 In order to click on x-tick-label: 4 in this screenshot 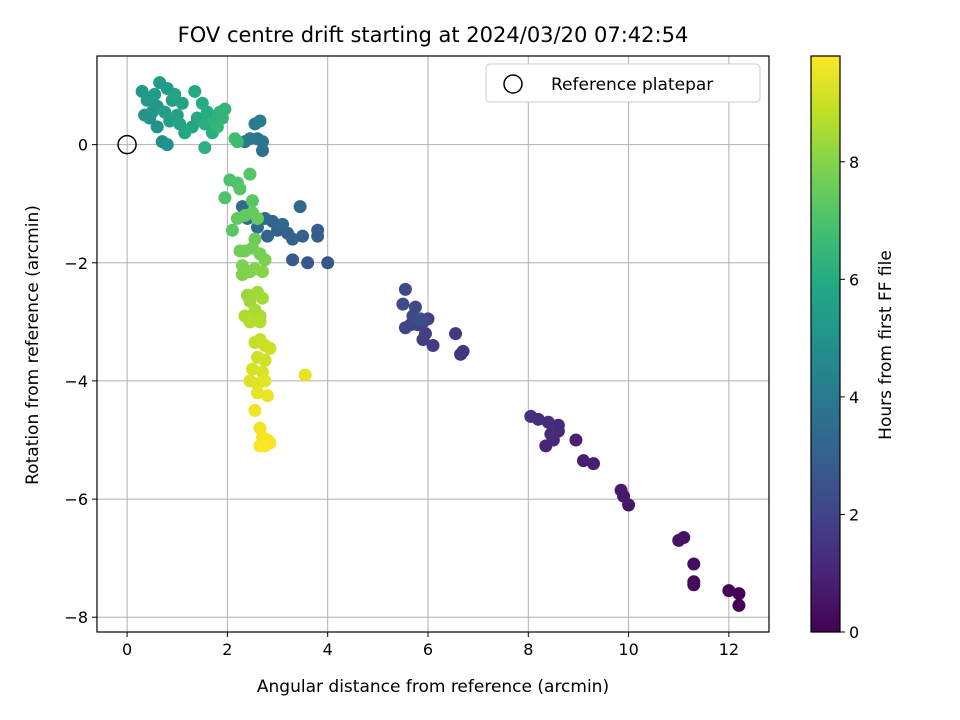, I will do `click(328, 649)`.